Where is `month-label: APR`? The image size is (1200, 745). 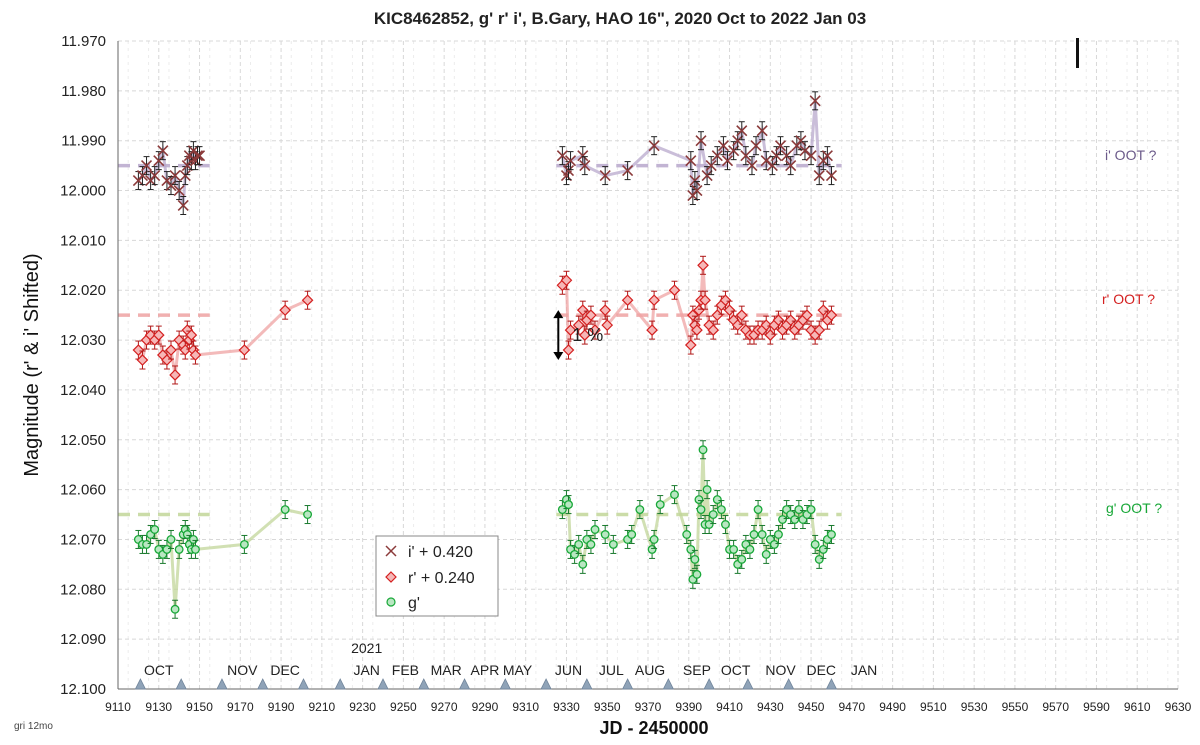
month-label: APR is located at coordinates (485, 670).